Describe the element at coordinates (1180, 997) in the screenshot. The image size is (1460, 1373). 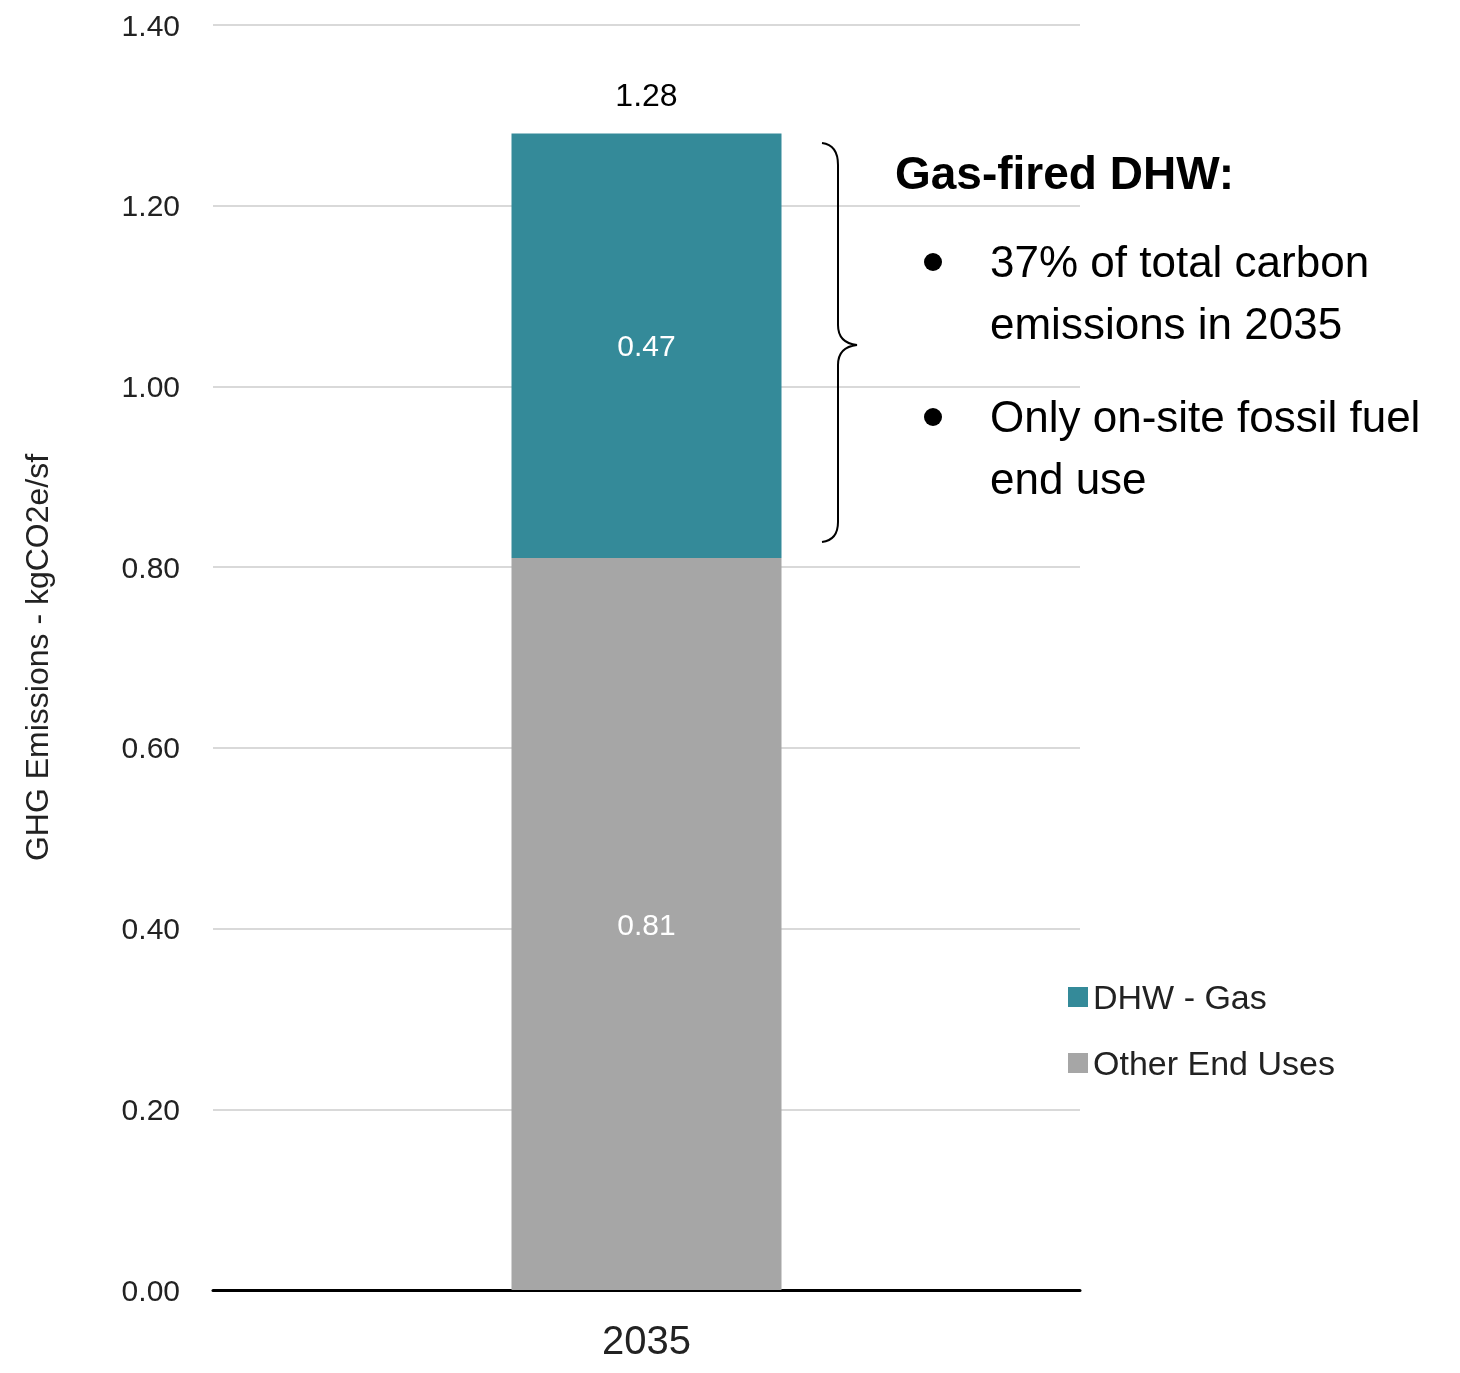
I see `legend-label: DHW - Gas` at that location.